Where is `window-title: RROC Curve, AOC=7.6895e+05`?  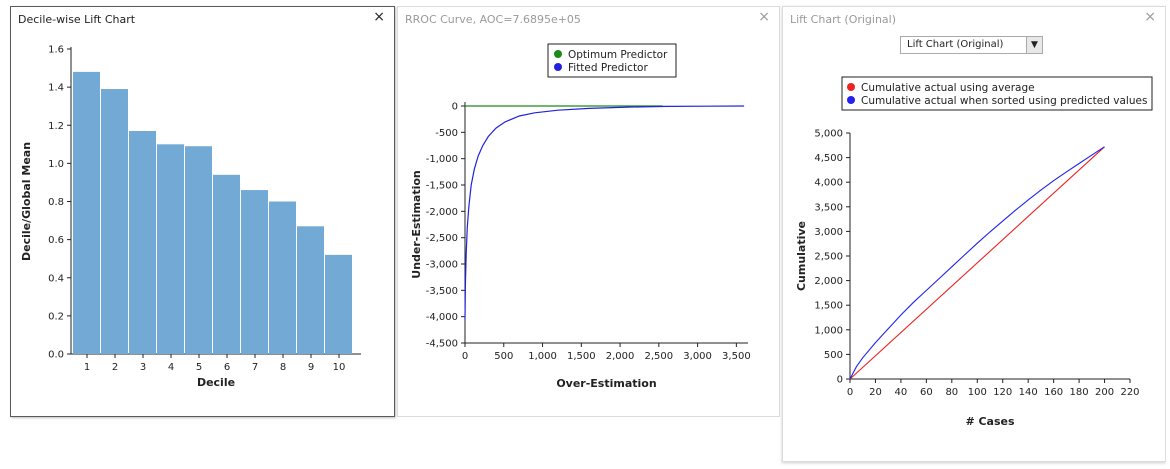 window-title: RROC Curve, AOC=7.6895e+05 is located at coordinates (493, 19).